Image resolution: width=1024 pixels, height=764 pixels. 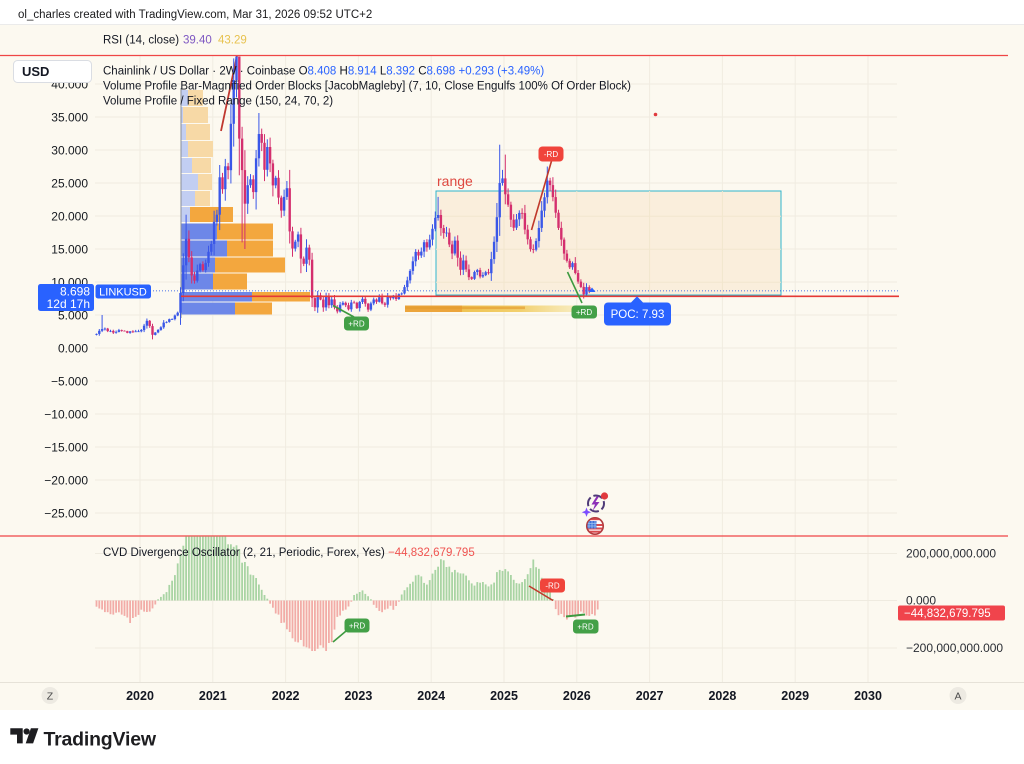 What do you see at coordinates (947, 614) in the screenshot?
I see `svg-text: −44,832,679.795` at bounding box center [947, 614].